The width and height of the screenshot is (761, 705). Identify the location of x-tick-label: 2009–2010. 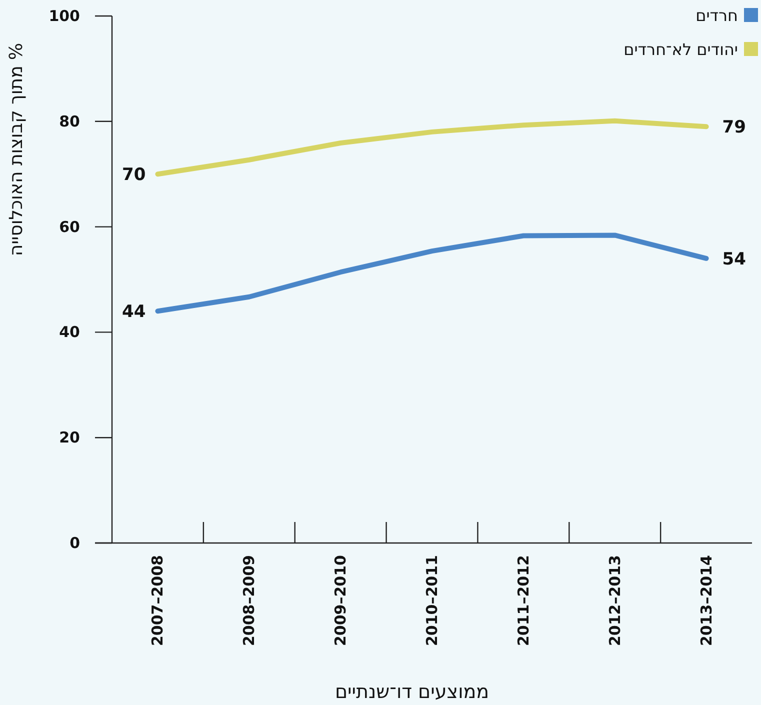
(341, 600).